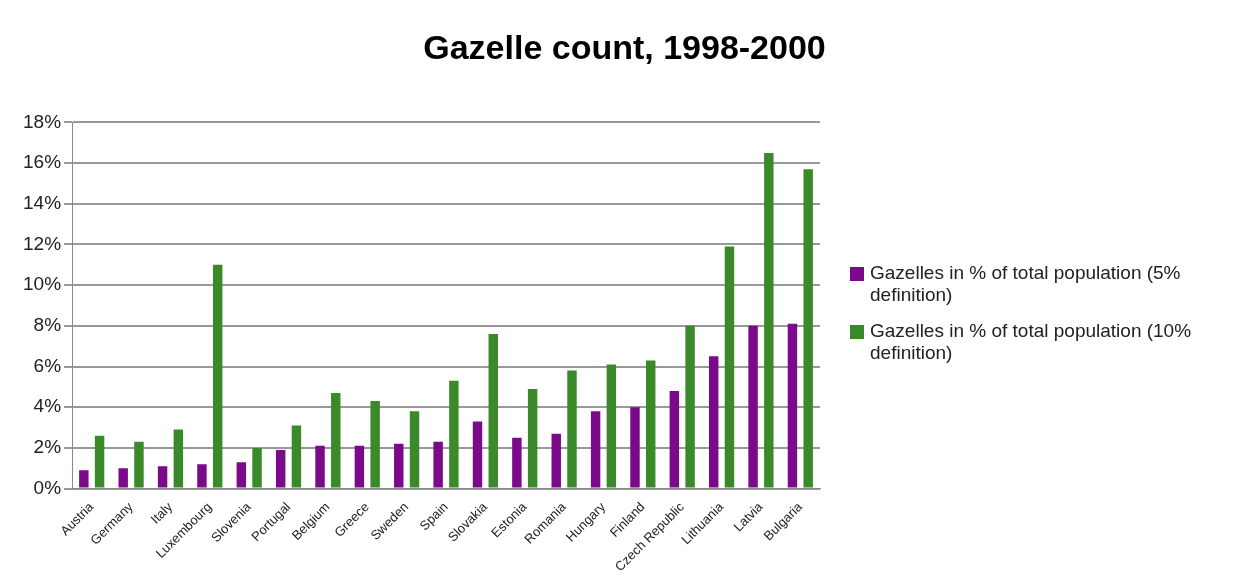  What do you see at coordinates (47, 325) in the screenshot?
I see `y-tick-label: 8%` at bounding box center [47, 325].